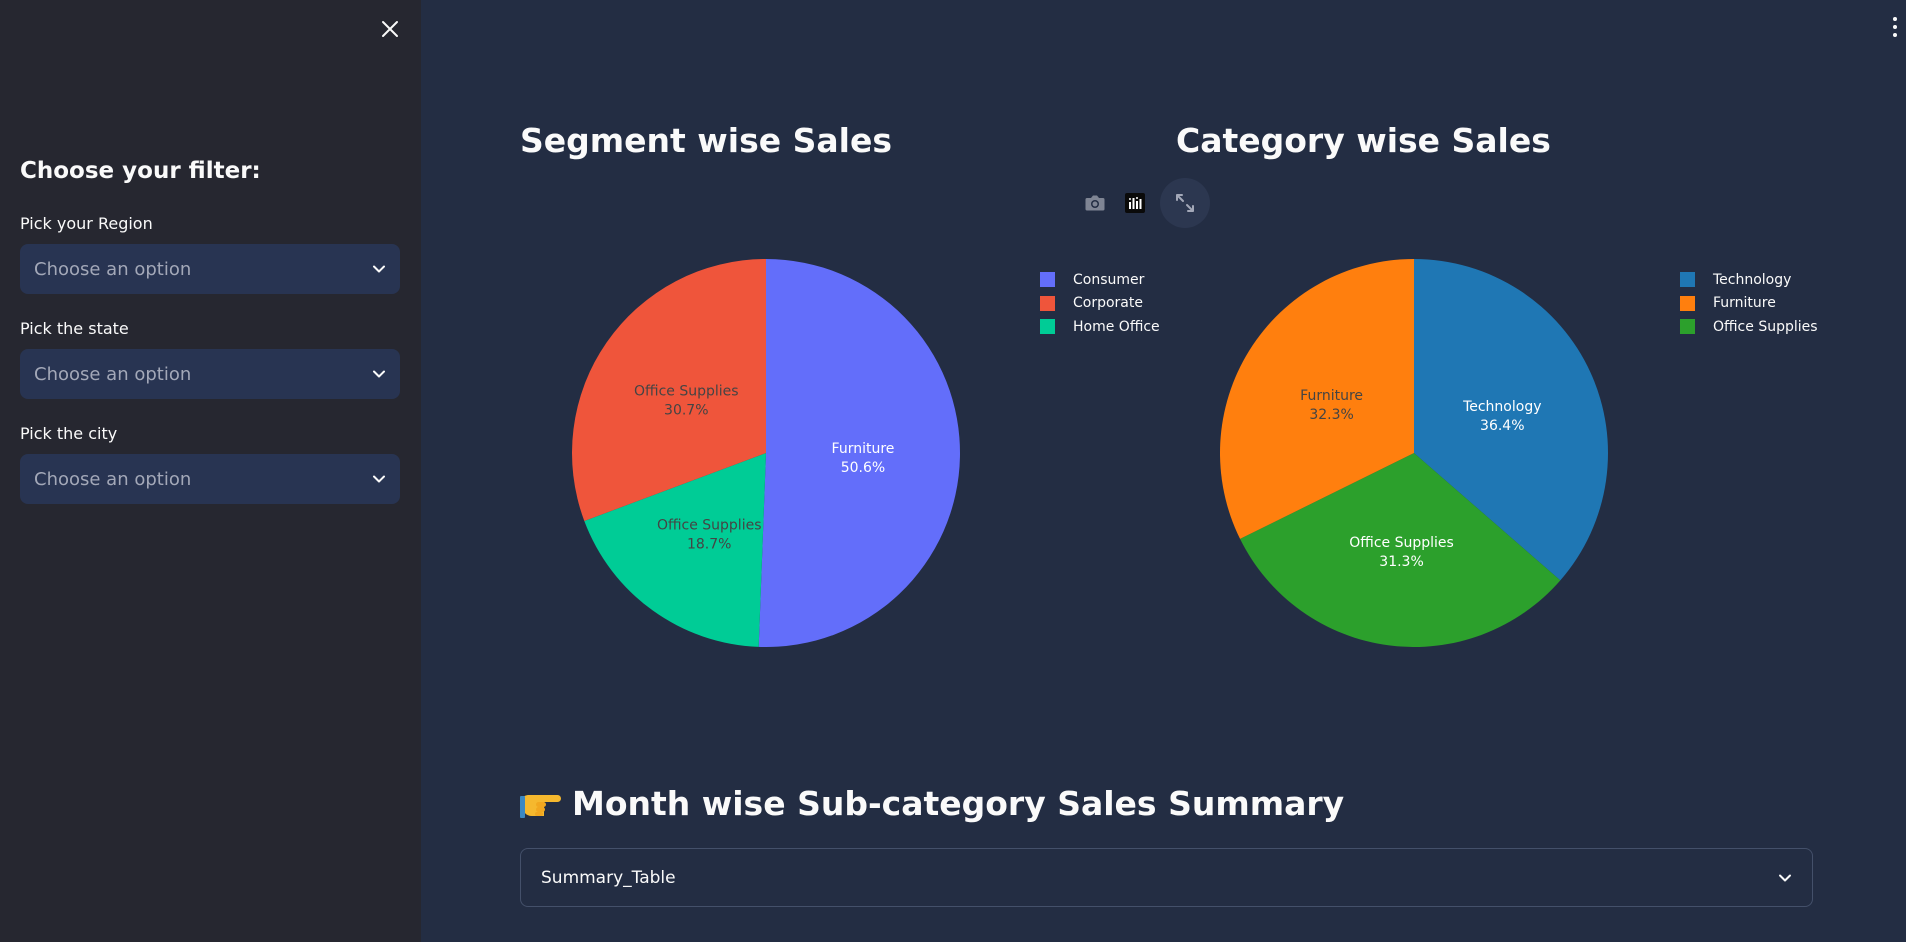 The image size is (1906, 942). I want to click on slice-percent: 36.4%, so click(1502, 426).